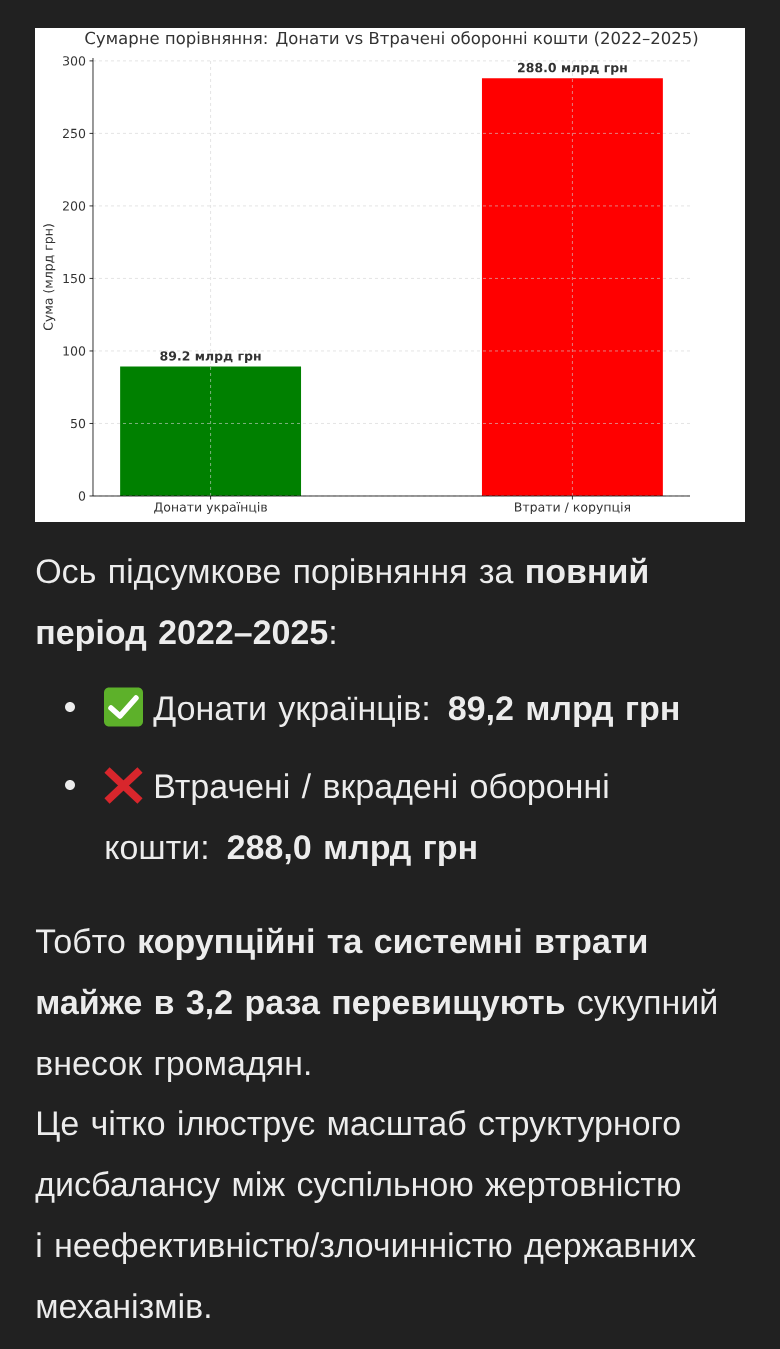  What do you see at coordinates (365, 1214) in the screenshot?
I see `text: Це чітко ілюструє масштаб структурного дисбалансу між суспільною жертовністю і неефективністю/злочинністю державних механізмів.` at bounding box center [365, 1214].